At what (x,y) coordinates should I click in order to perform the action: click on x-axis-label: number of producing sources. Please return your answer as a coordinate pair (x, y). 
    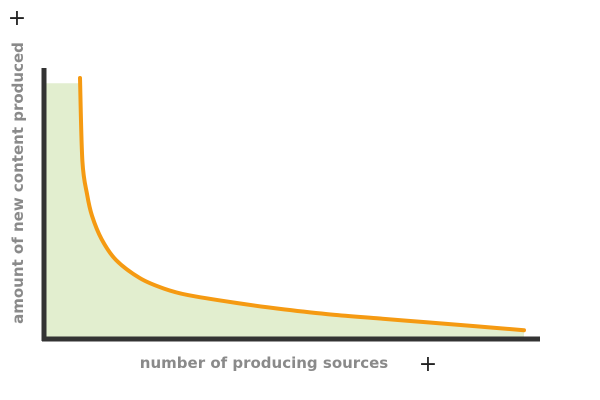
    Looking at the image, I should click on (264, 363).